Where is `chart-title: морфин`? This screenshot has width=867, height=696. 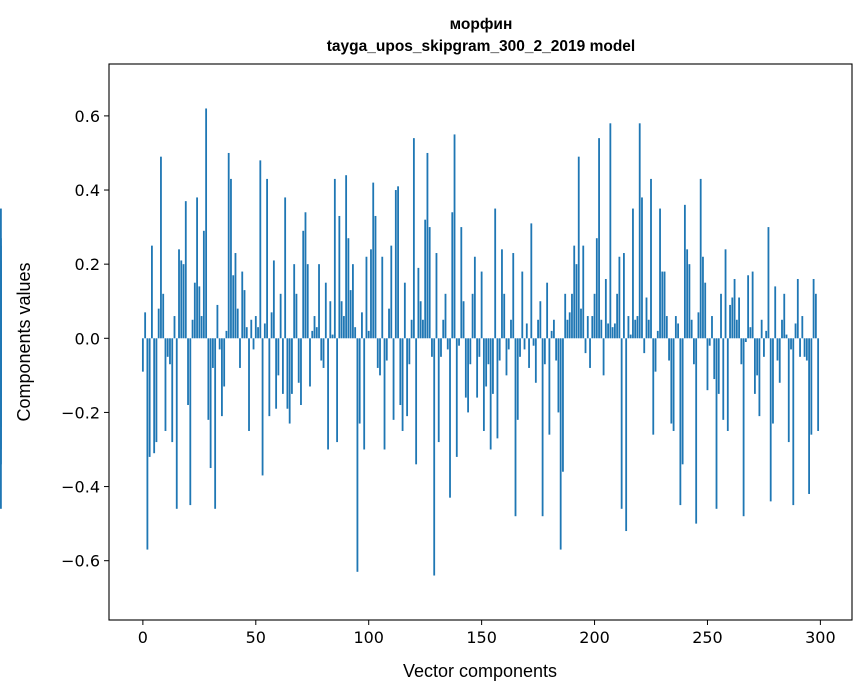
chart-title: морфин is located at coordinates (481, 24).